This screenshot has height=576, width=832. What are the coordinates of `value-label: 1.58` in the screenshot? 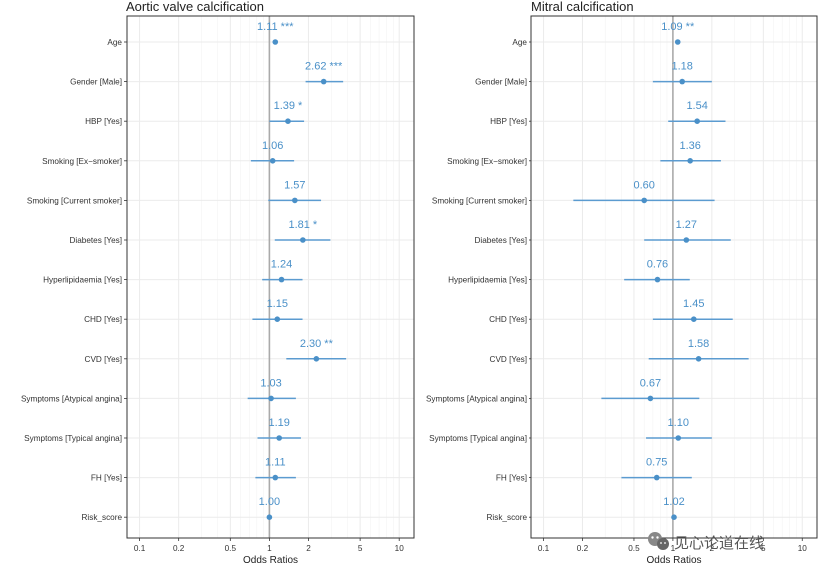 It's located at (698, 344).